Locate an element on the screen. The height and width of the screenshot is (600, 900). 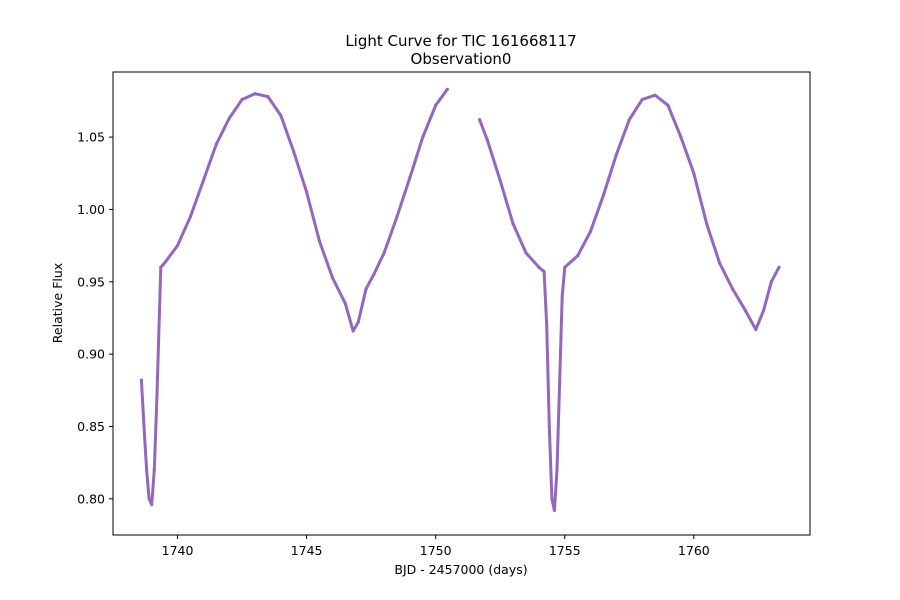
x-tick-label: 1740 is located at coordinates (178, 550).